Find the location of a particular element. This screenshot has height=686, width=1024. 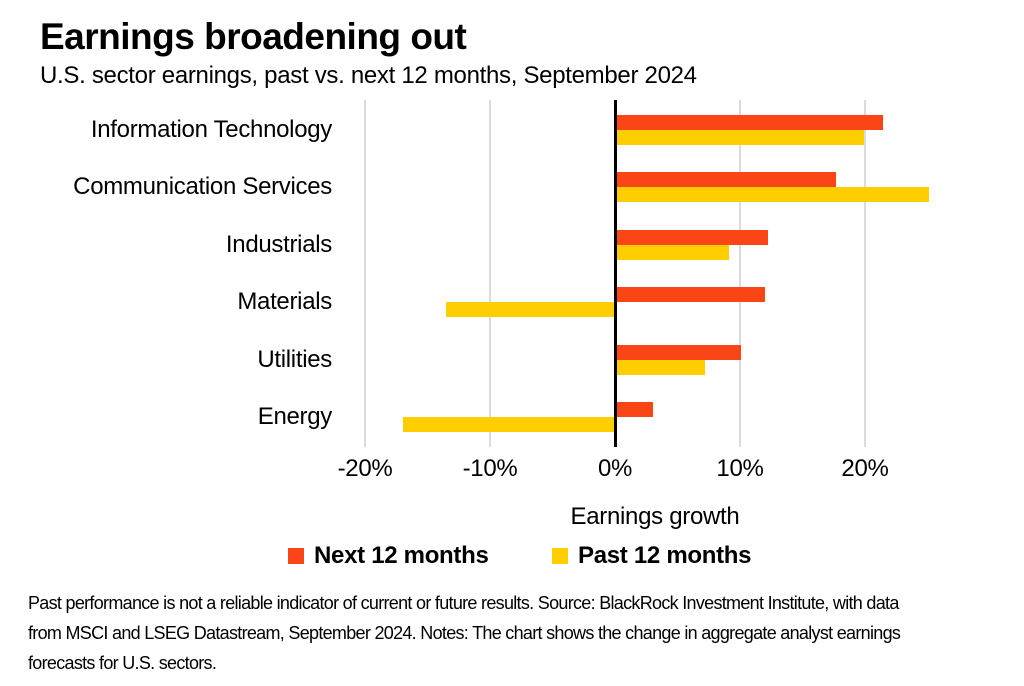

x-axis-title: Earnings growth is located at coordinates (655, 516).